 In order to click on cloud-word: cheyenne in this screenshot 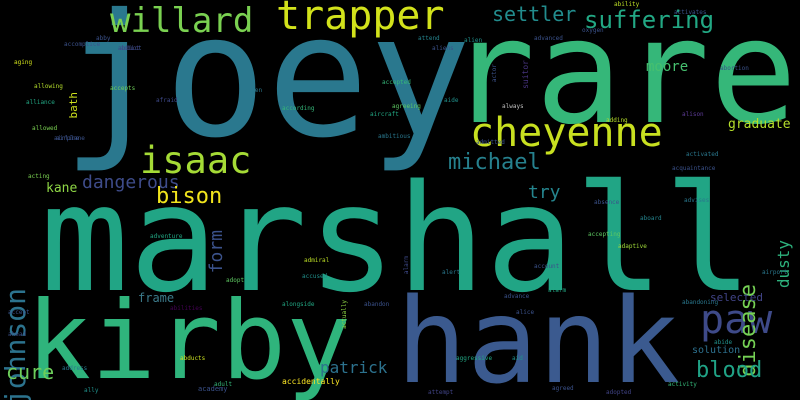, I will do `click(566, 133)`.